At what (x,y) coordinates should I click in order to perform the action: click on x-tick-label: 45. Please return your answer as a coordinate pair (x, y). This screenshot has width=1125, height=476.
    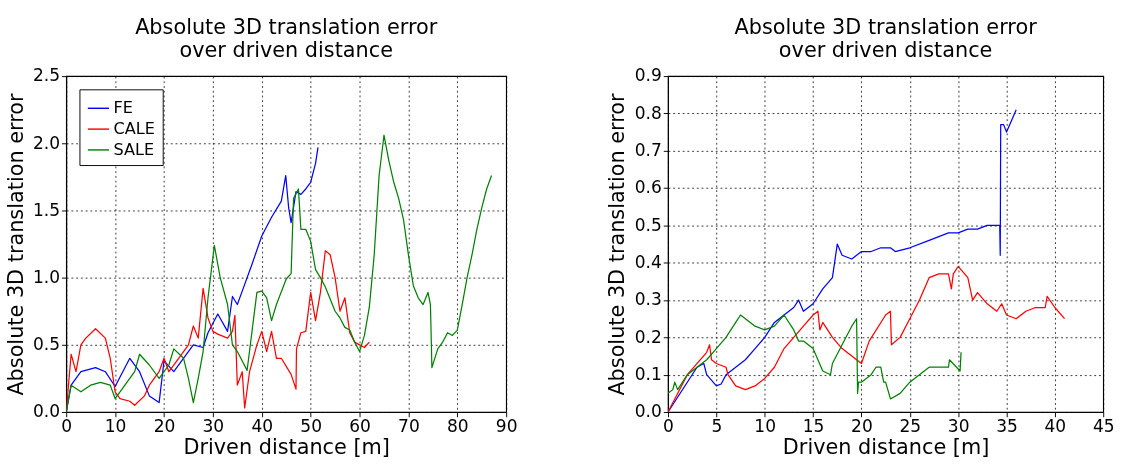
    Looking at the image, I should click on (1103, 426).